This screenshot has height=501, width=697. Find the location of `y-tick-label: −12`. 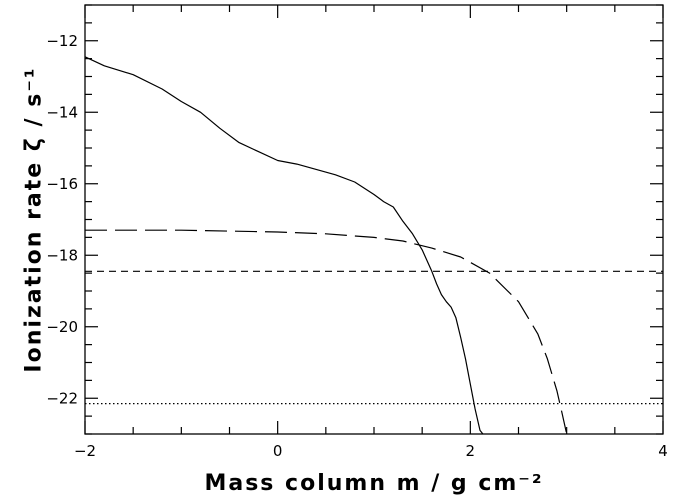

y-tick-label: −12 is located at coordinates (62, 41).